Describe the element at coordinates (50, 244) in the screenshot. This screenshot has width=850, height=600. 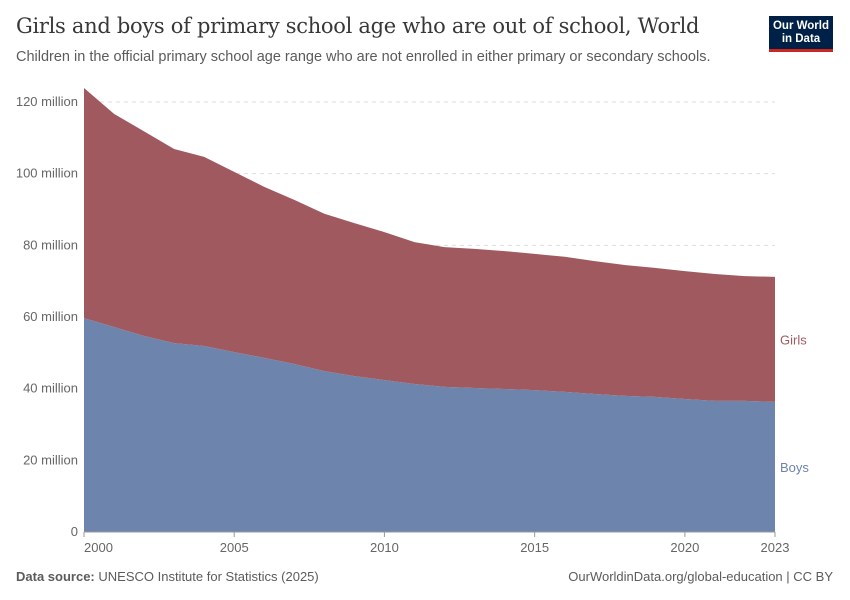
I see `y-tick-label: 80 million` at that location.